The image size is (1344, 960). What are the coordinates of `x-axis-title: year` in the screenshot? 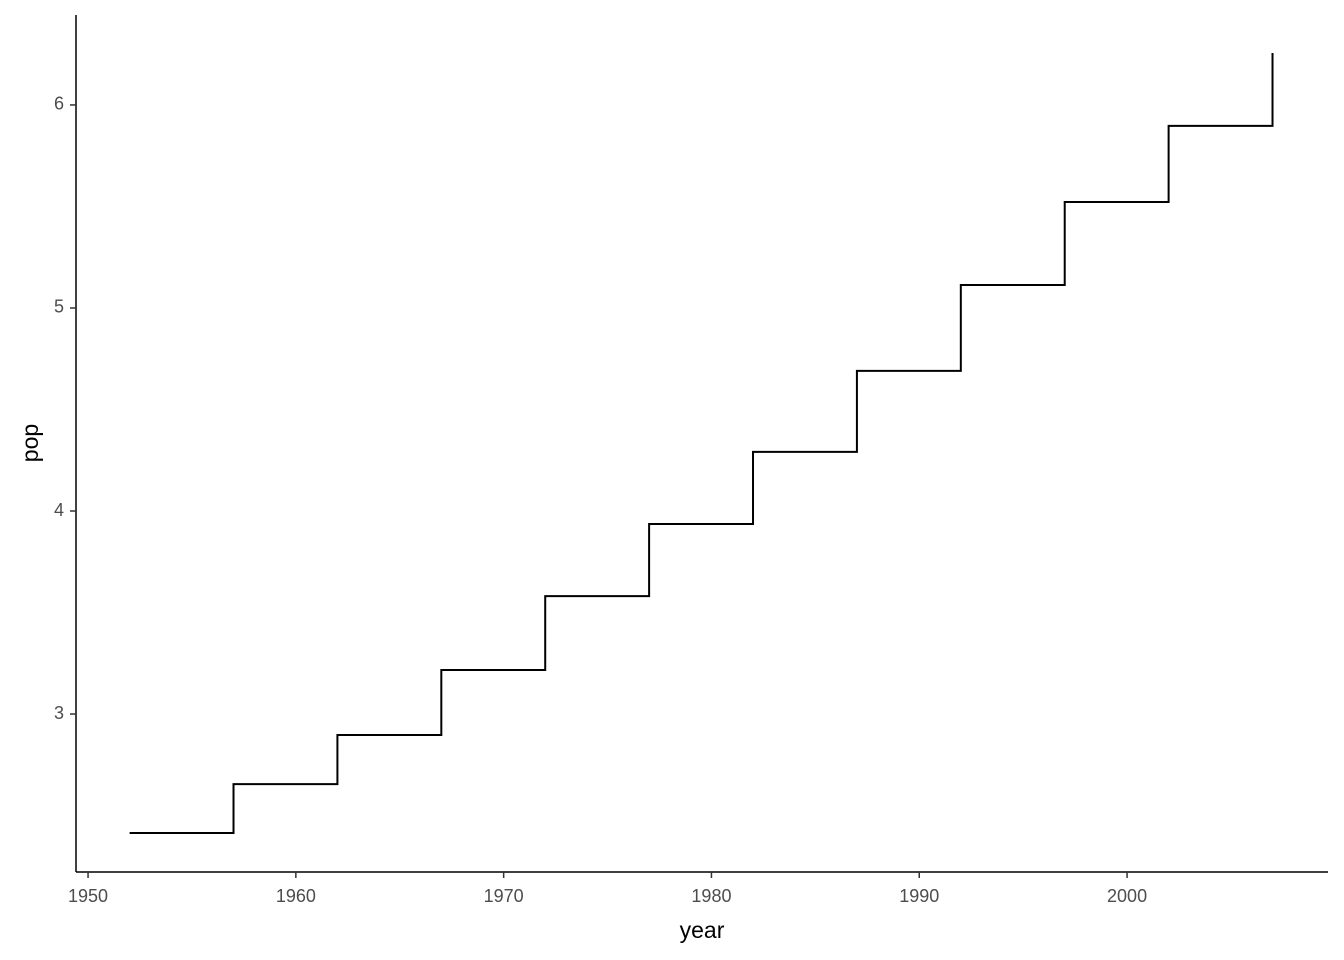 It's located at (702, 930).